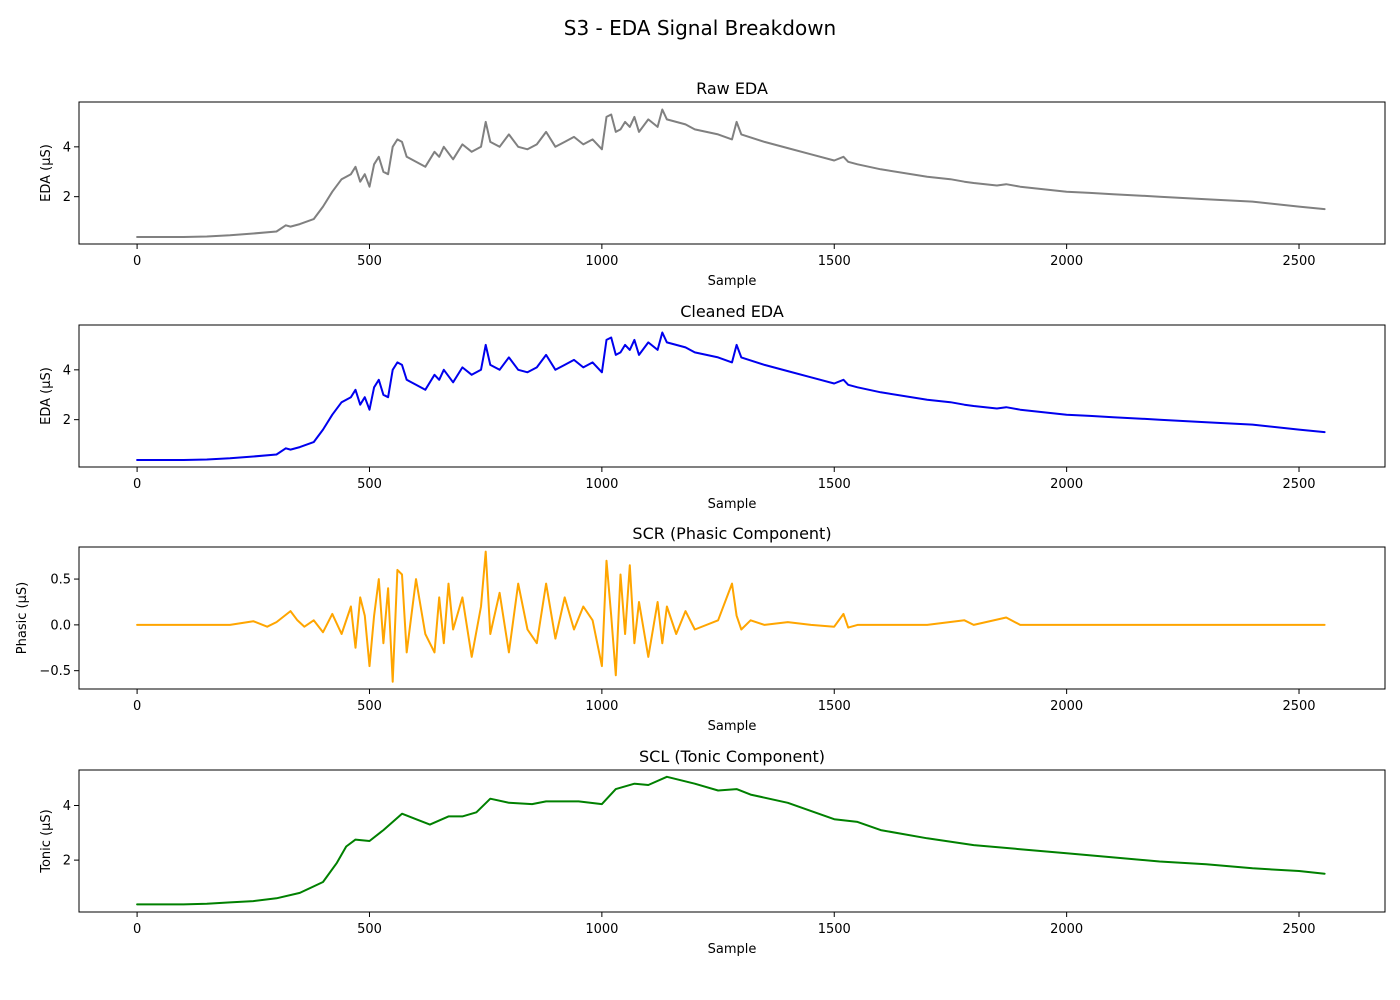  Describe the element at coordinates (1066, 484) in the screenshot. I see `cleaned-eda-xtick-label: 2000` at that location.